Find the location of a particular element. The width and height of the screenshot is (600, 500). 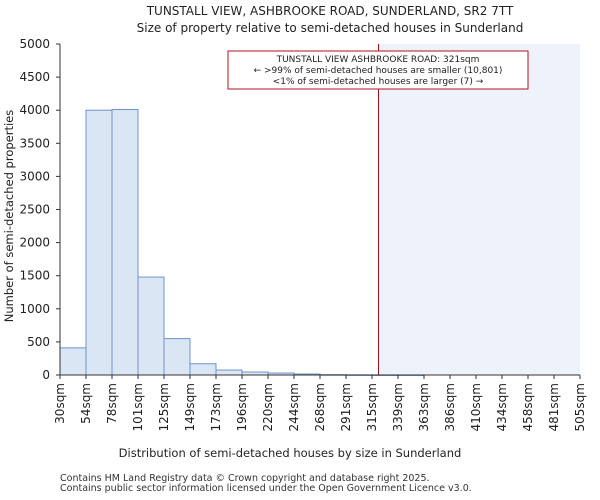

y-tick-label: 4500 is located at coordinates (34, 77).